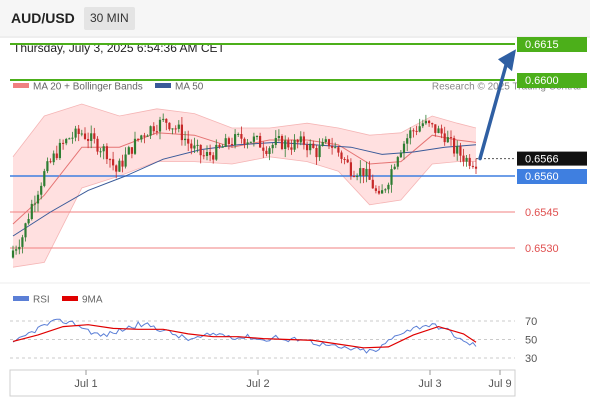 The width and height of the screenshot is (590, 400). Describe the element at coordinates (70, 298) in the screenshot. I see `legend-swatch-9ma` at that location.